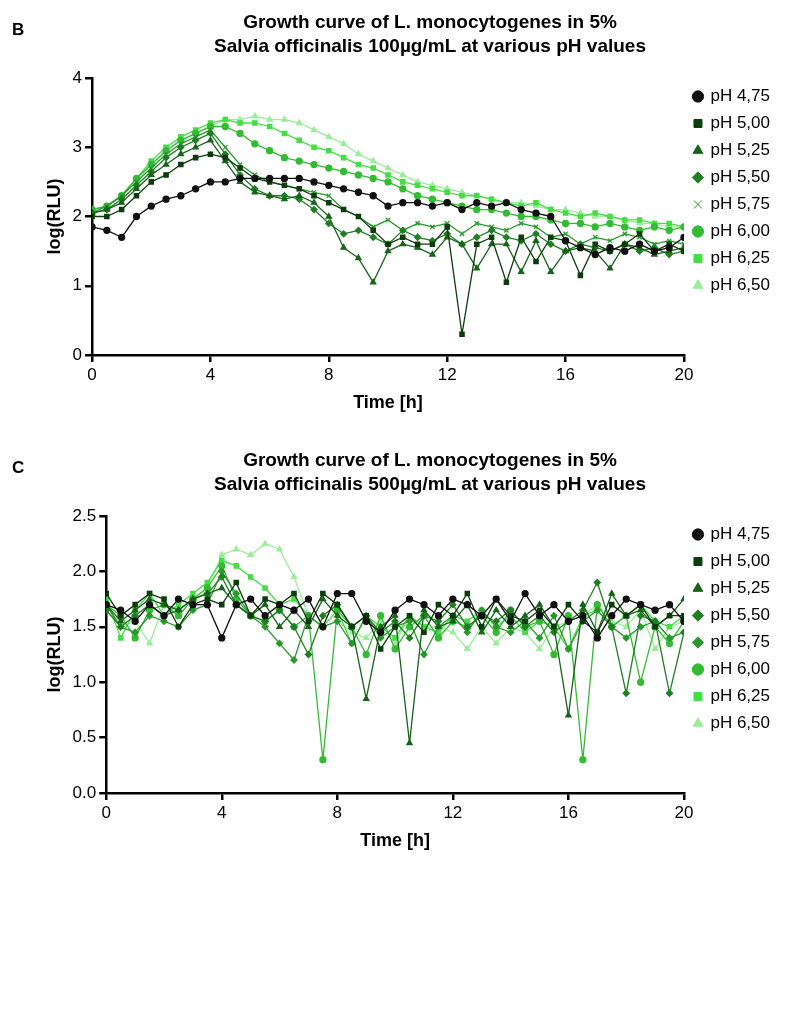  I want to click on y-tick-label: 1.0, so click(84, 681).